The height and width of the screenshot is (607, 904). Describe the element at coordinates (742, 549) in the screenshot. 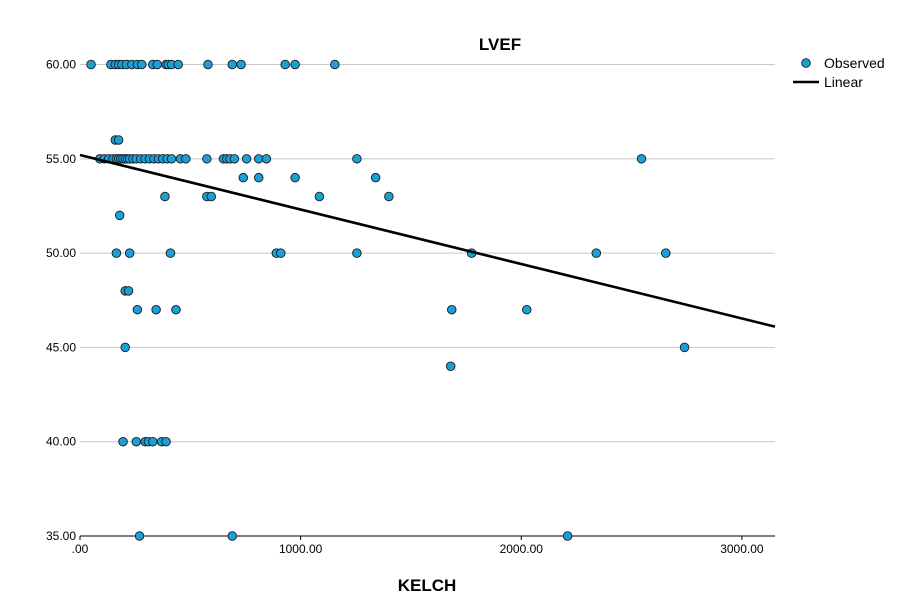

I see `x-tick-label: 3000.00` at that location.